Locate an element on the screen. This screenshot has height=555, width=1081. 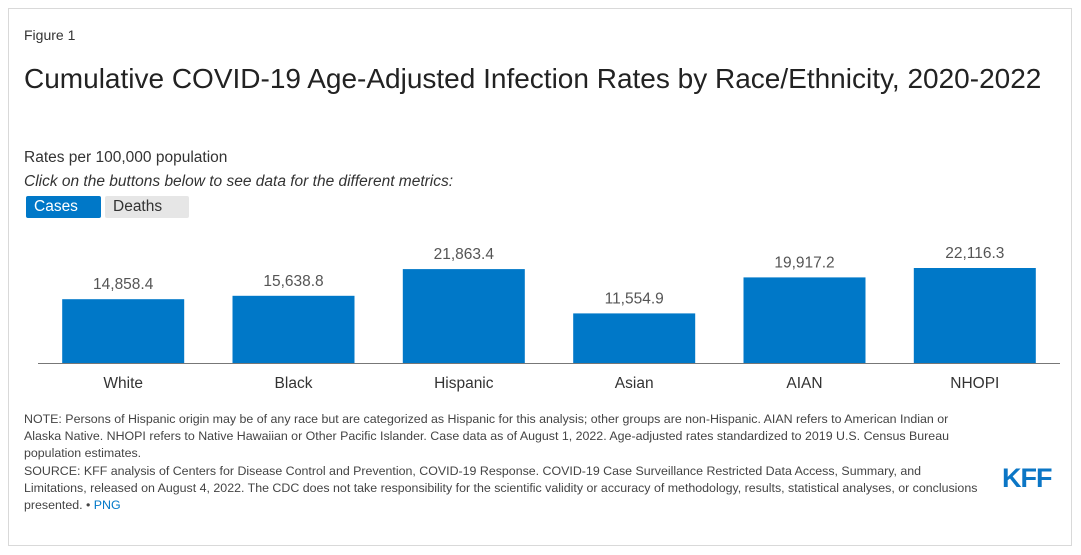
value-label-white: 14,858.4 is located at coordinates (123, 284).